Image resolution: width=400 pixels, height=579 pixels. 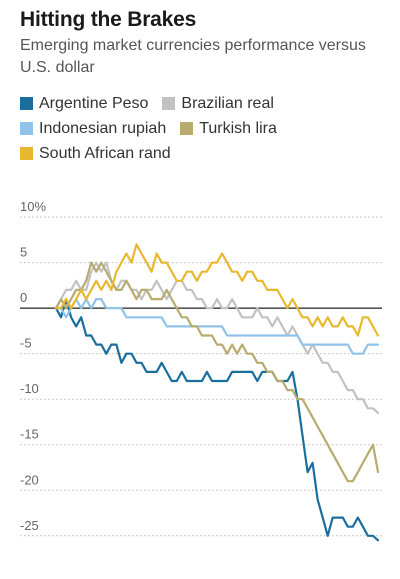 I want to click on legend-item-brazilian-real: Brazilian real, so click(x=218, y=103).